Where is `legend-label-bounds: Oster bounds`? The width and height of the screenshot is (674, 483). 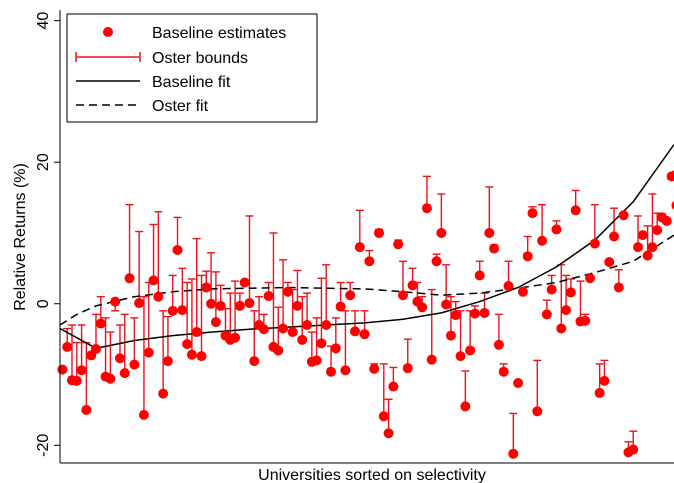
legend-label-bounds: Oster bounds is located at coordinates (200, 58).